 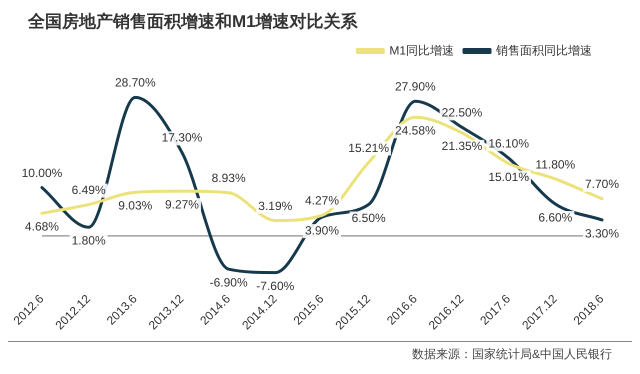 What do you see at coordinates (602, 233) in the screenshot?
I see `data-label: 3.30%` at bounding box center [602, 233].